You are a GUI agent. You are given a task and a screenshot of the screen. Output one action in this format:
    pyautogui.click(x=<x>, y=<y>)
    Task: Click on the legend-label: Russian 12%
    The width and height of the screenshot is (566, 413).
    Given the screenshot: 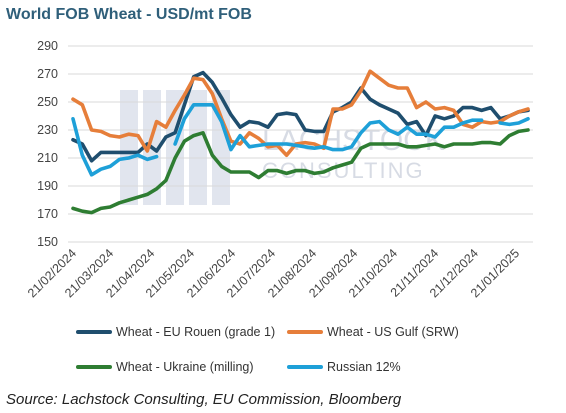 What is the action you would take?
    pyautogui.click(x=364, y=367)
    